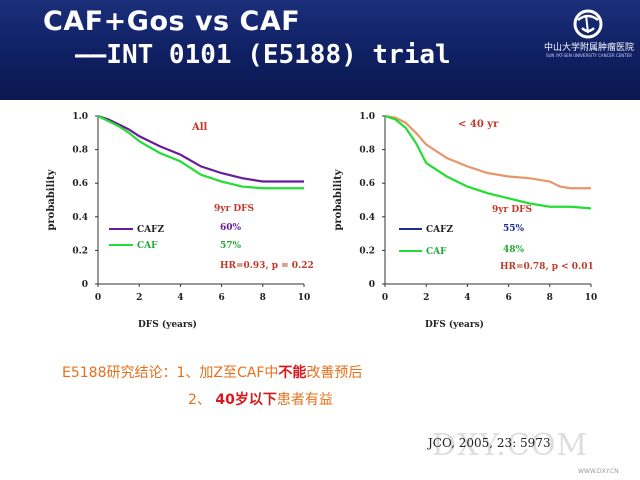 The height and width of the screenshot is (480, 640). I want to click on conclusion-line2-prefix: 2、, so click(202, 400).